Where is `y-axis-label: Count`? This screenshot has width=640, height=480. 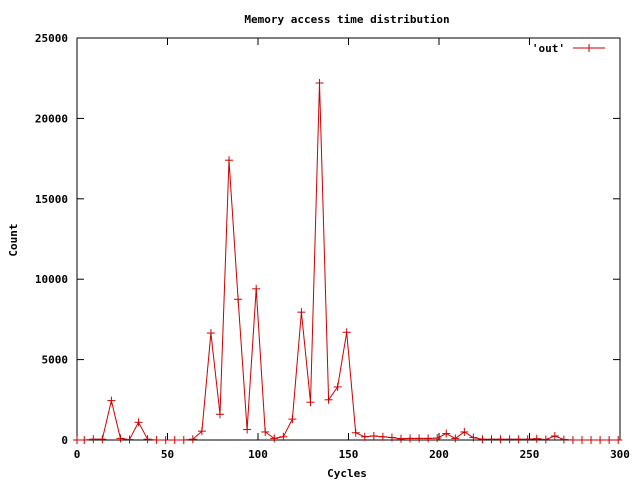
y-axis-label: Count is located at coordinates (13, 239).